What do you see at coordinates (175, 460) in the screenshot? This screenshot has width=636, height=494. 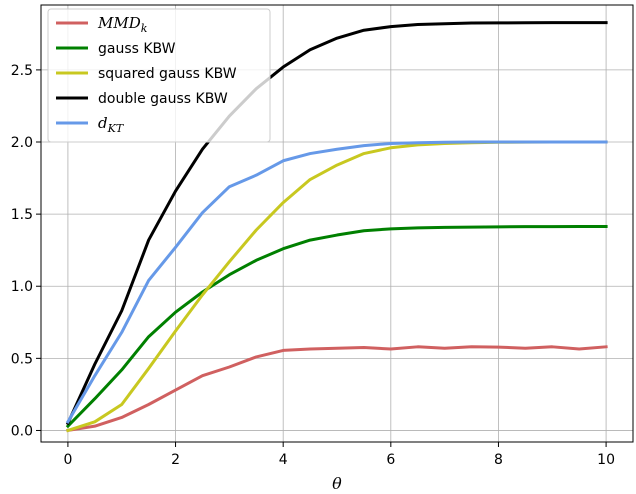 I see `x-tick-label: 2` at bounding box center [175, 460].